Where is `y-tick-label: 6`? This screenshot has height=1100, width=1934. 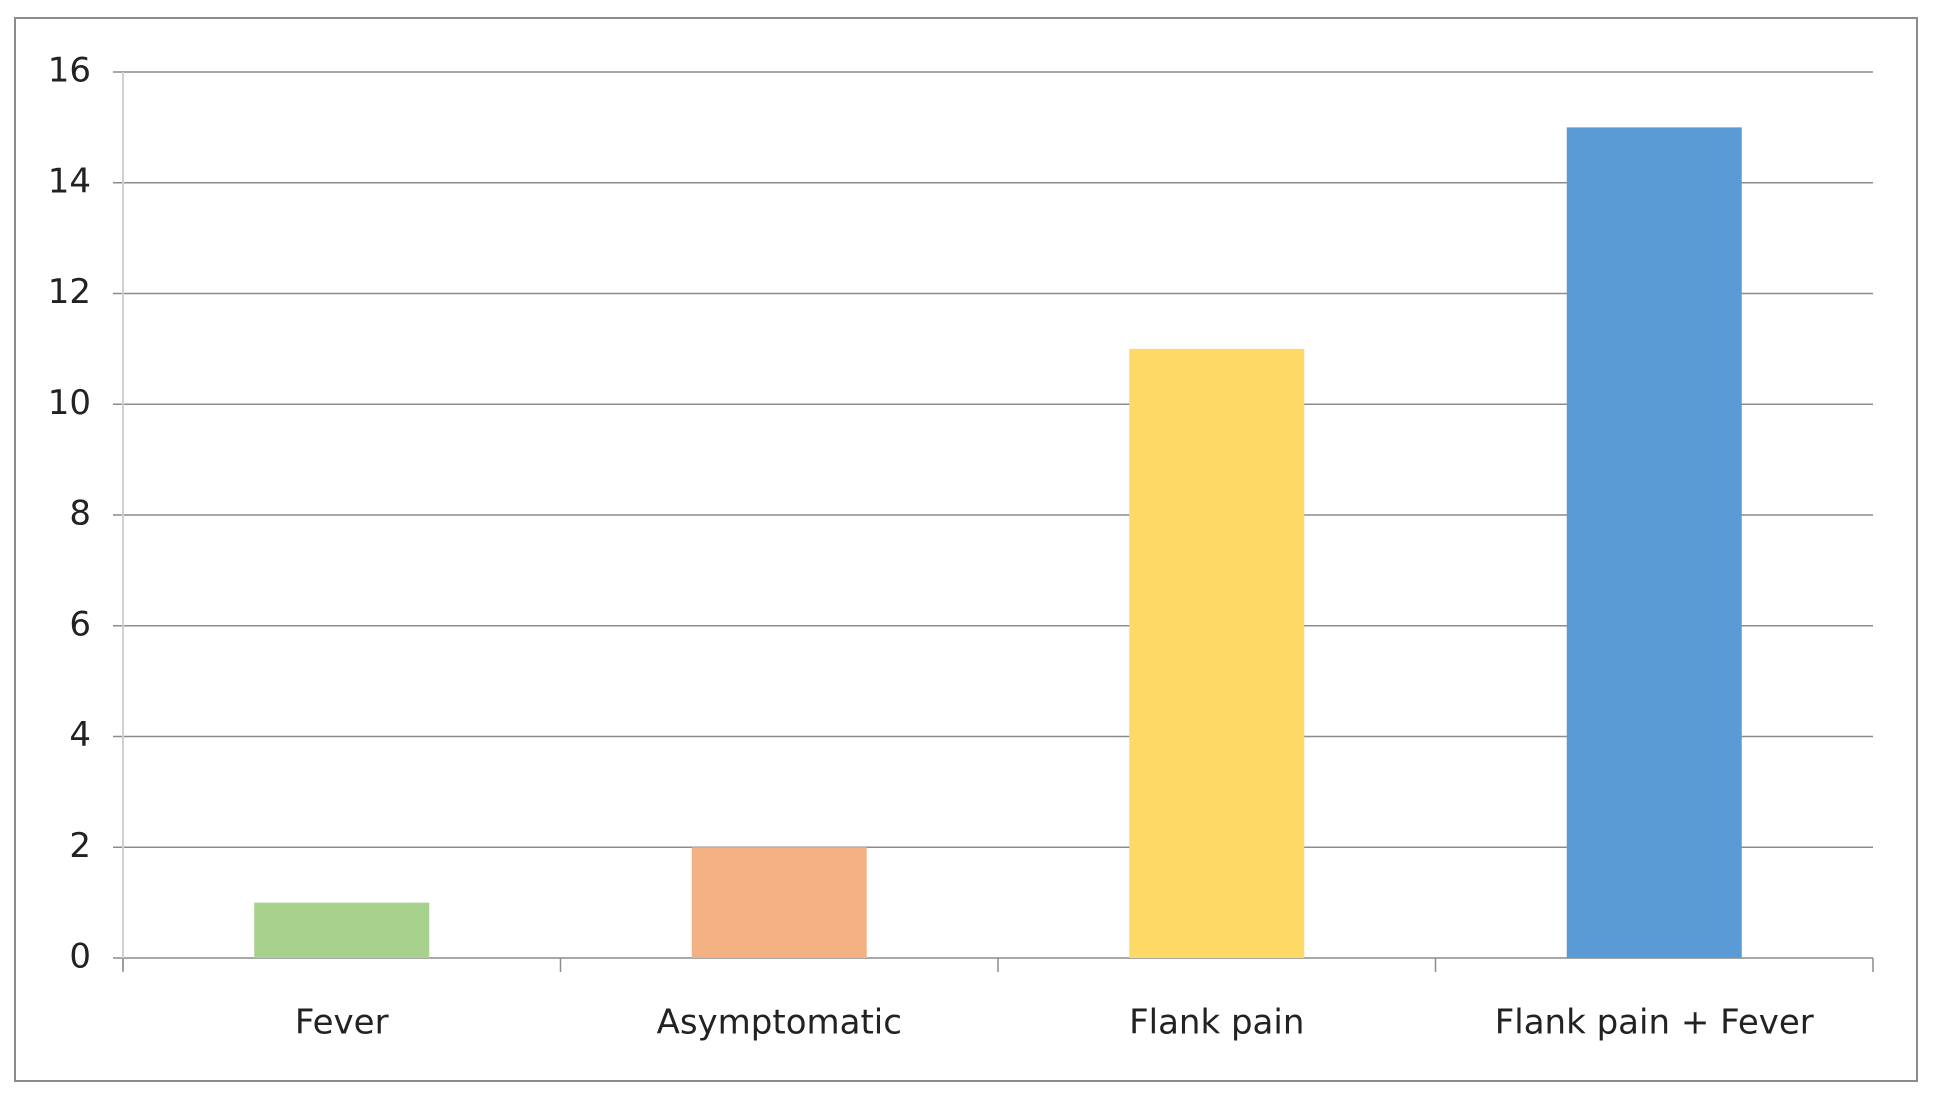
y-tick-label: 6 is located at coordinates (80, 624).